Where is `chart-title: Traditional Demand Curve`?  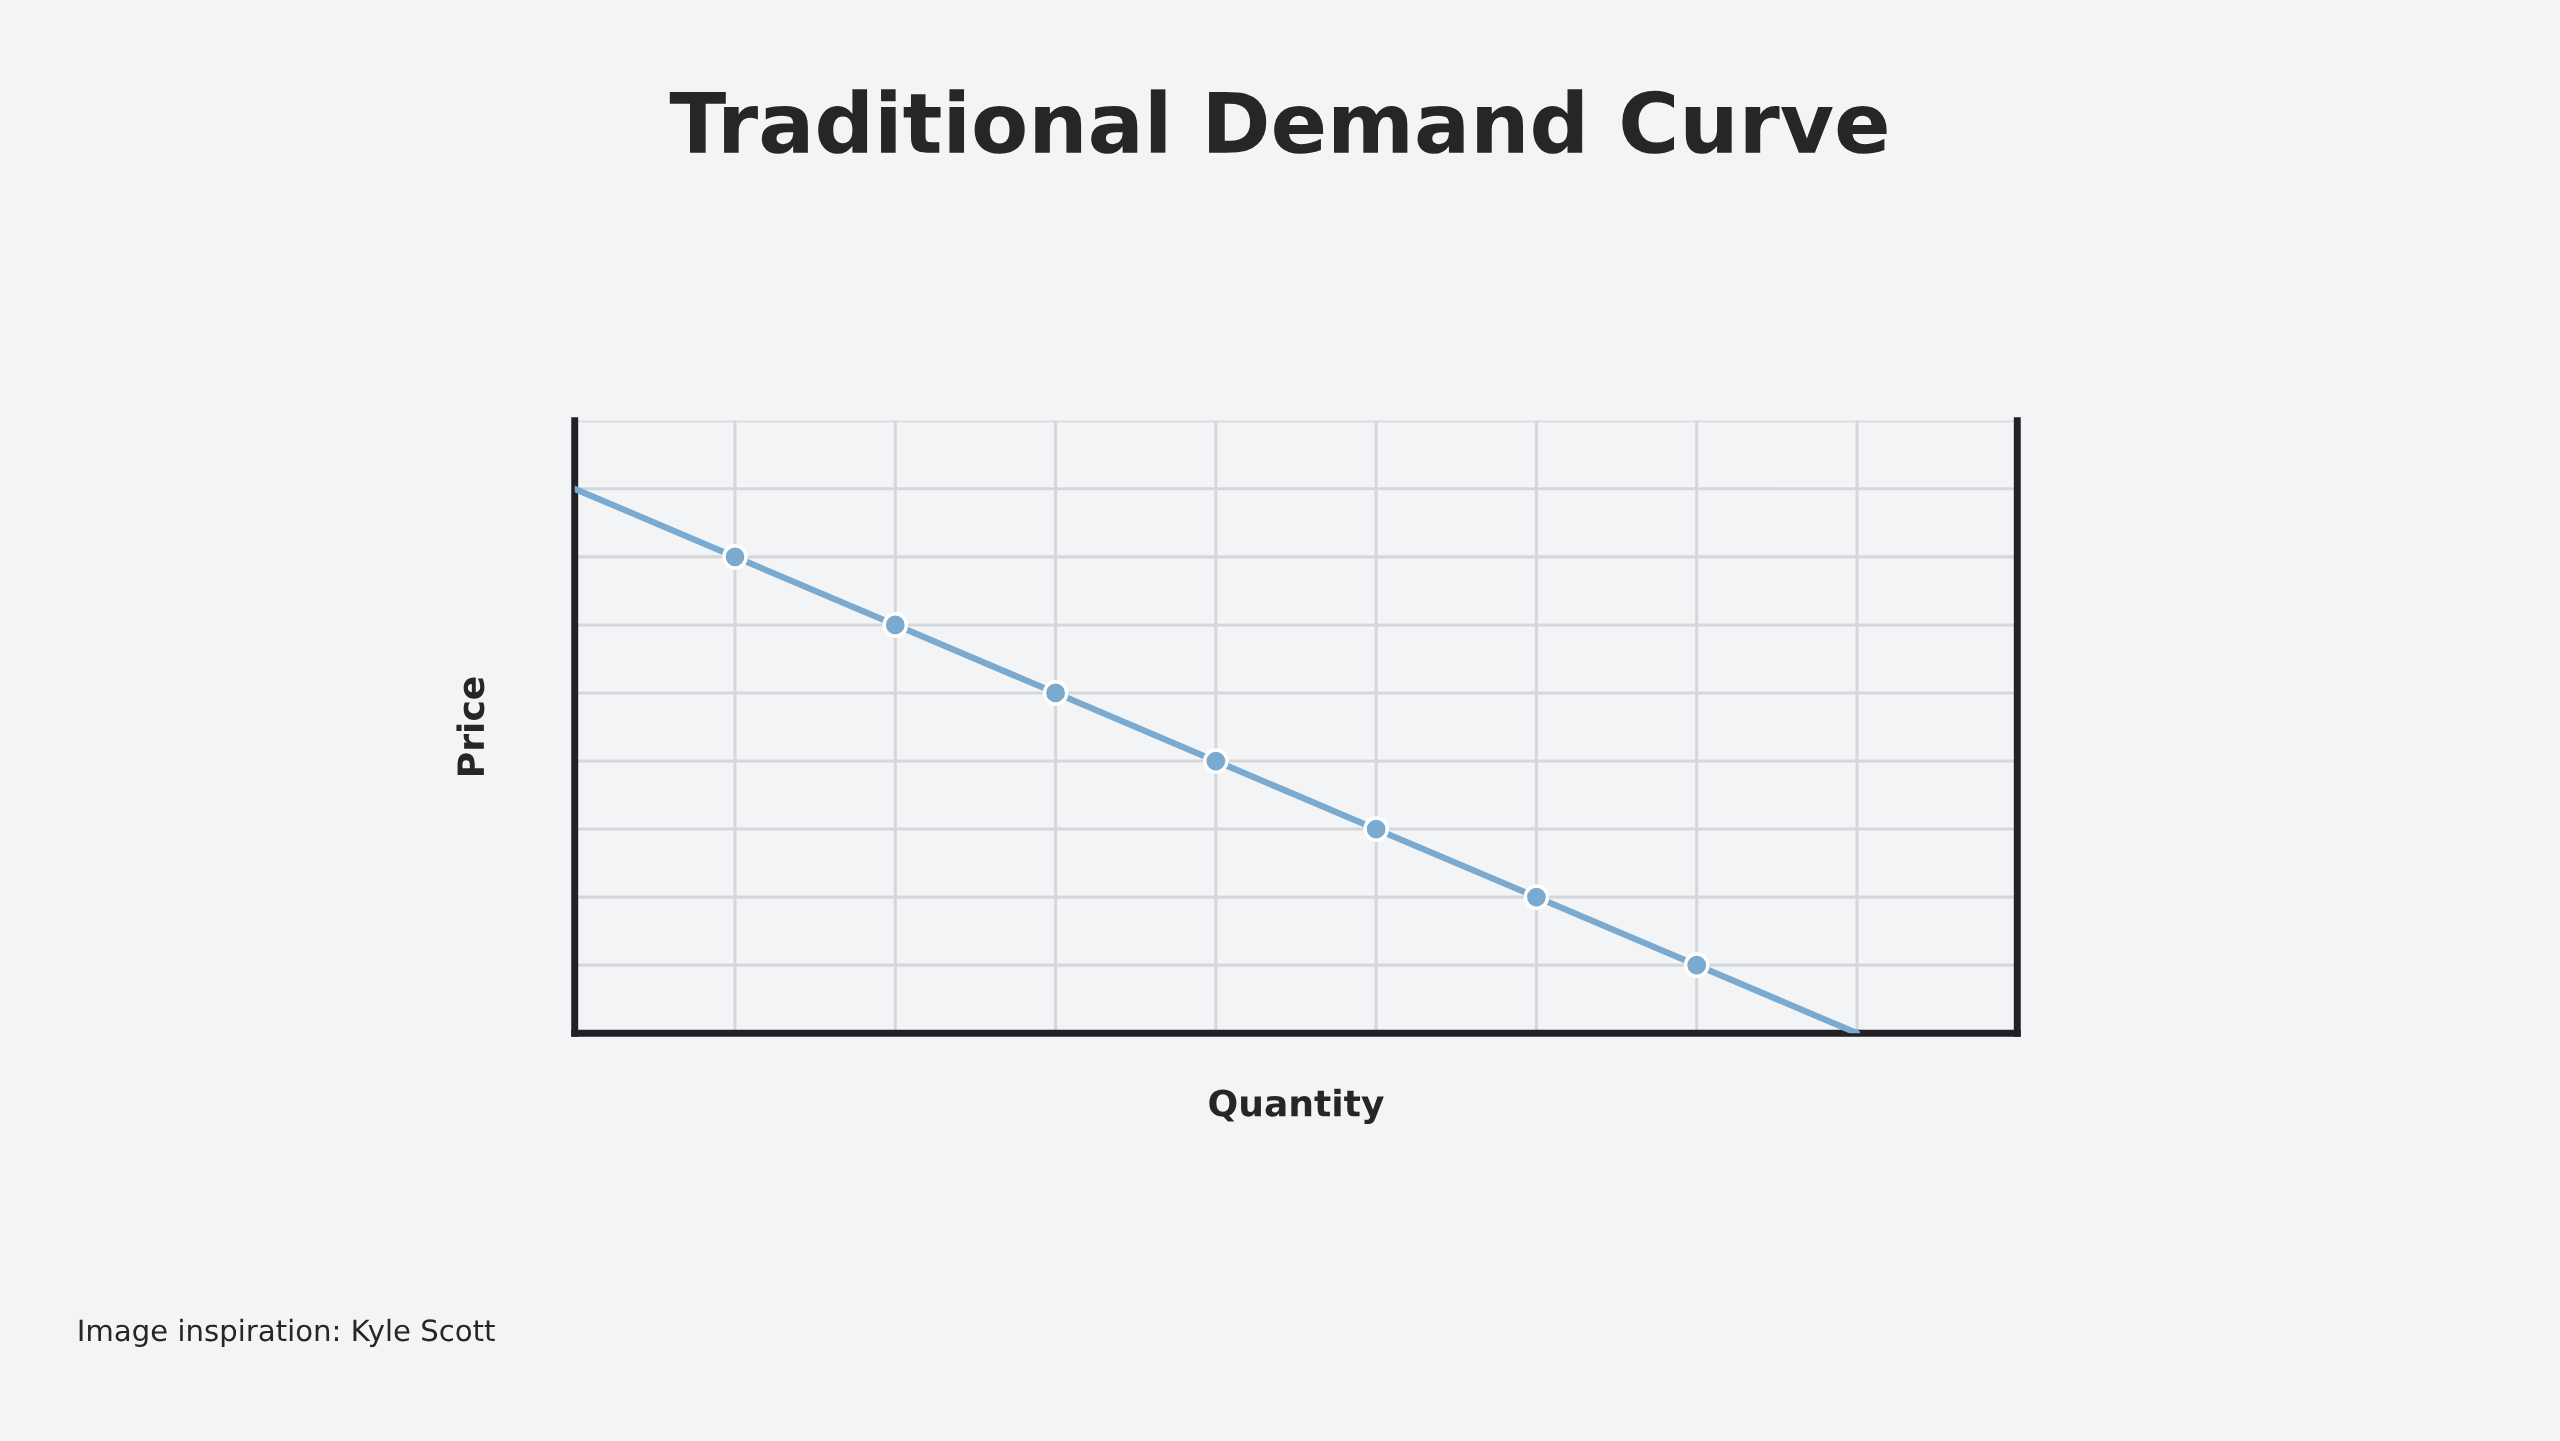
chart-title: Traditional Demand Curve is located at coordinates (1278, 121).